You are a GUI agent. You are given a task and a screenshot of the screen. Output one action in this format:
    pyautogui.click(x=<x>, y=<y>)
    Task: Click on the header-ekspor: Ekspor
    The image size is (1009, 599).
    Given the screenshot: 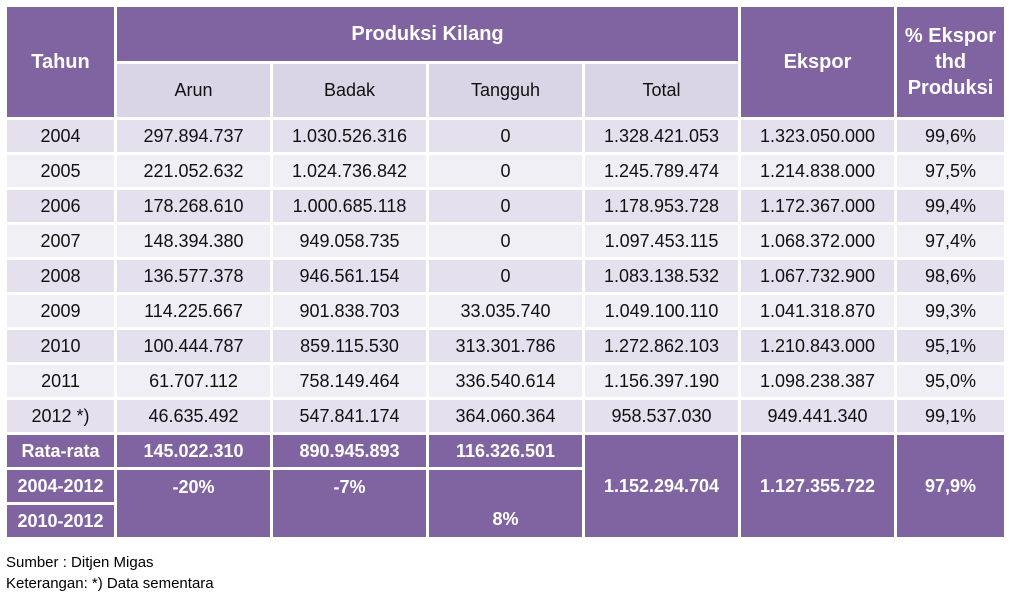 What is the action you would take?
    pyautogui.click(x=817, y=62)
    